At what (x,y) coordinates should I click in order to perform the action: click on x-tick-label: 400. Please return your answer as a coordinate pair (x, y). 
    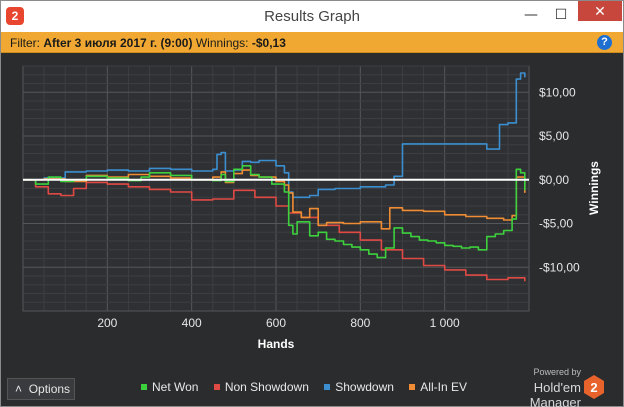
    Looking at the image, I should click on (192, 323).